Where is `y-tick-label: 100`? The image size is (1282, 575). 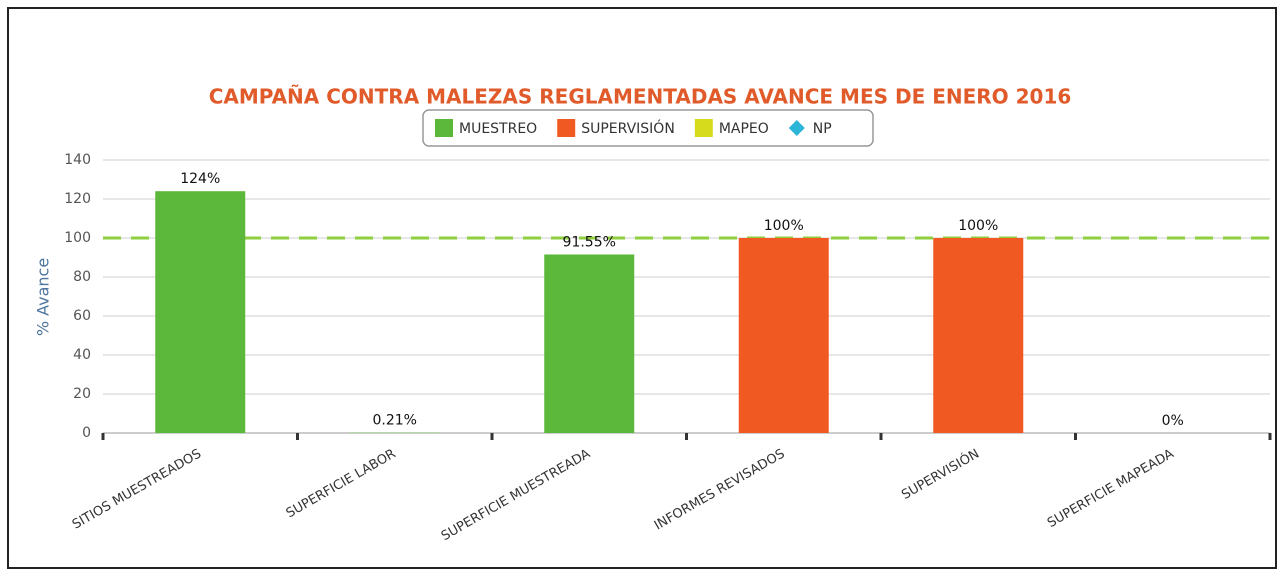
y-tick-label: 100 is located at coordinates (77, 238).